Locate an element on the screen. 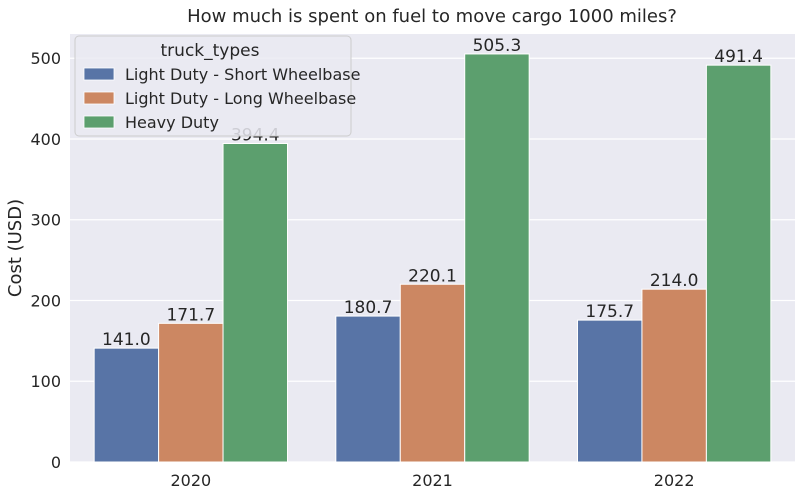 The height and width of the screenshot is (493, 798). x-tick-label: 2021 is located at coordinates (432, 480).